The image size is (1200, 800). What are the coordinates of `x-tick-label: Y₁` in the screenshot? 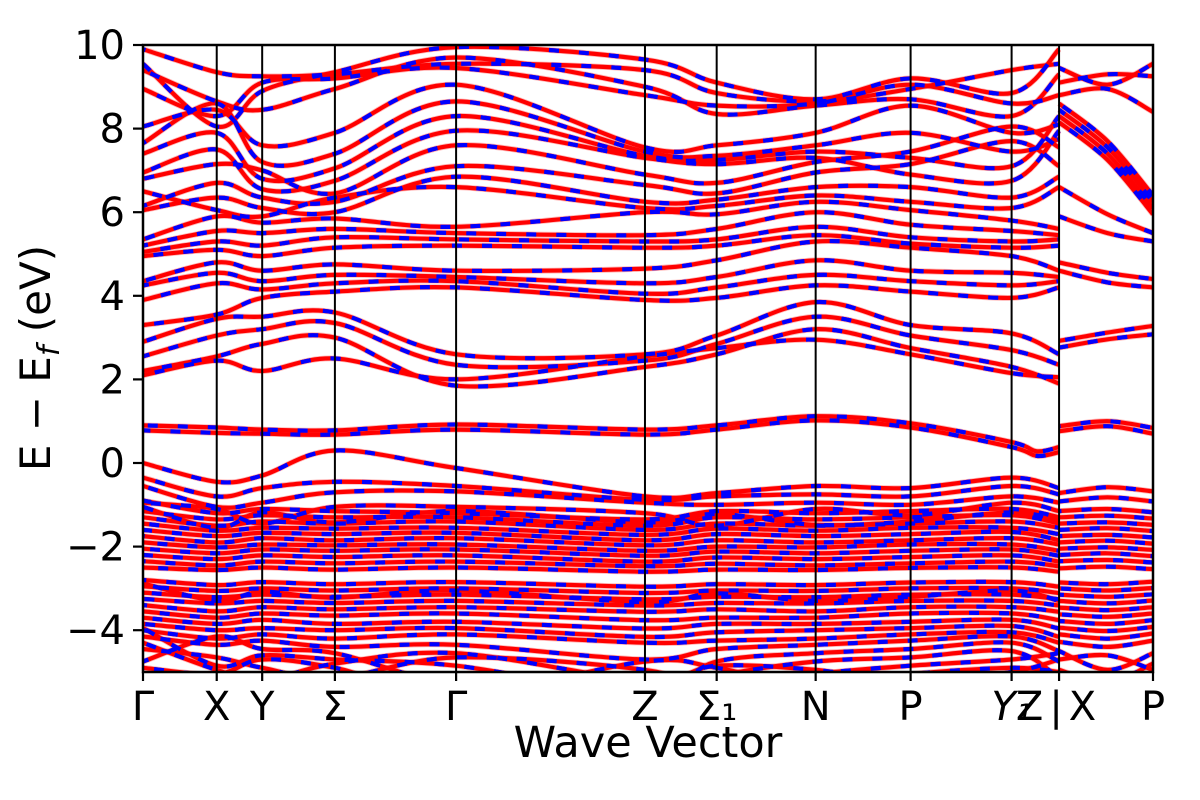 It's located at (1011, 707).